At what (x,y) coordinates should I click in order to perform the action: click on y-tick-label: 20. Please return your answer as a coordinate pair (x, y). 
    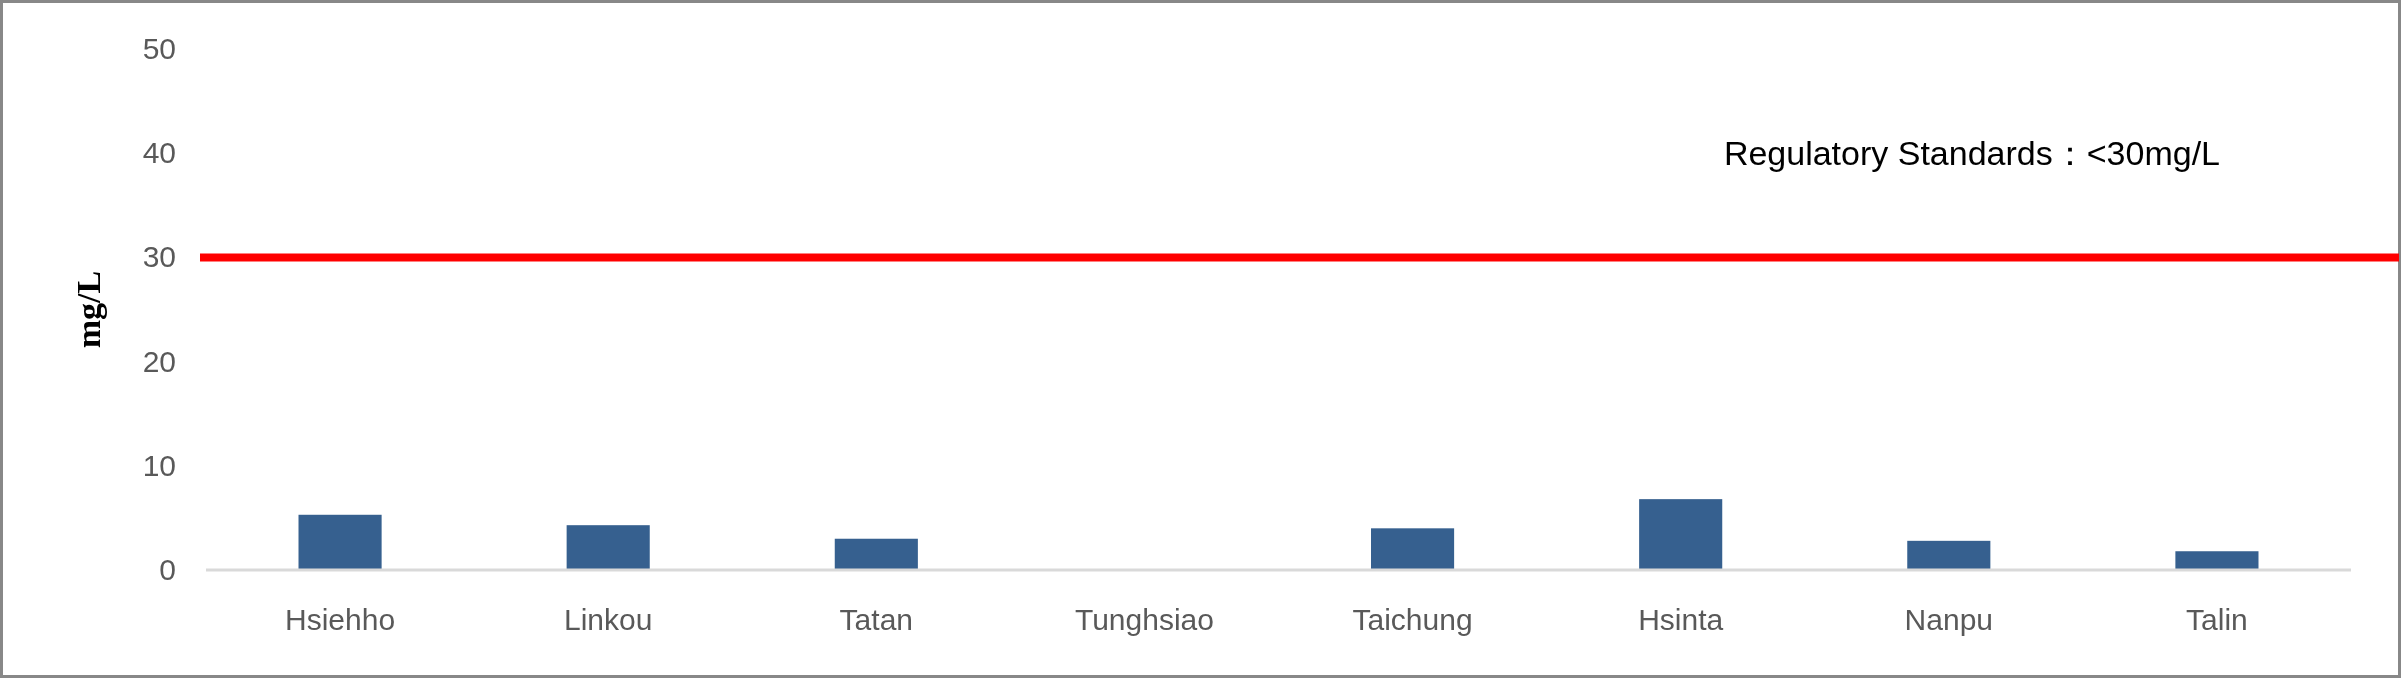
    Looking at the image, I should click on (159, 361).